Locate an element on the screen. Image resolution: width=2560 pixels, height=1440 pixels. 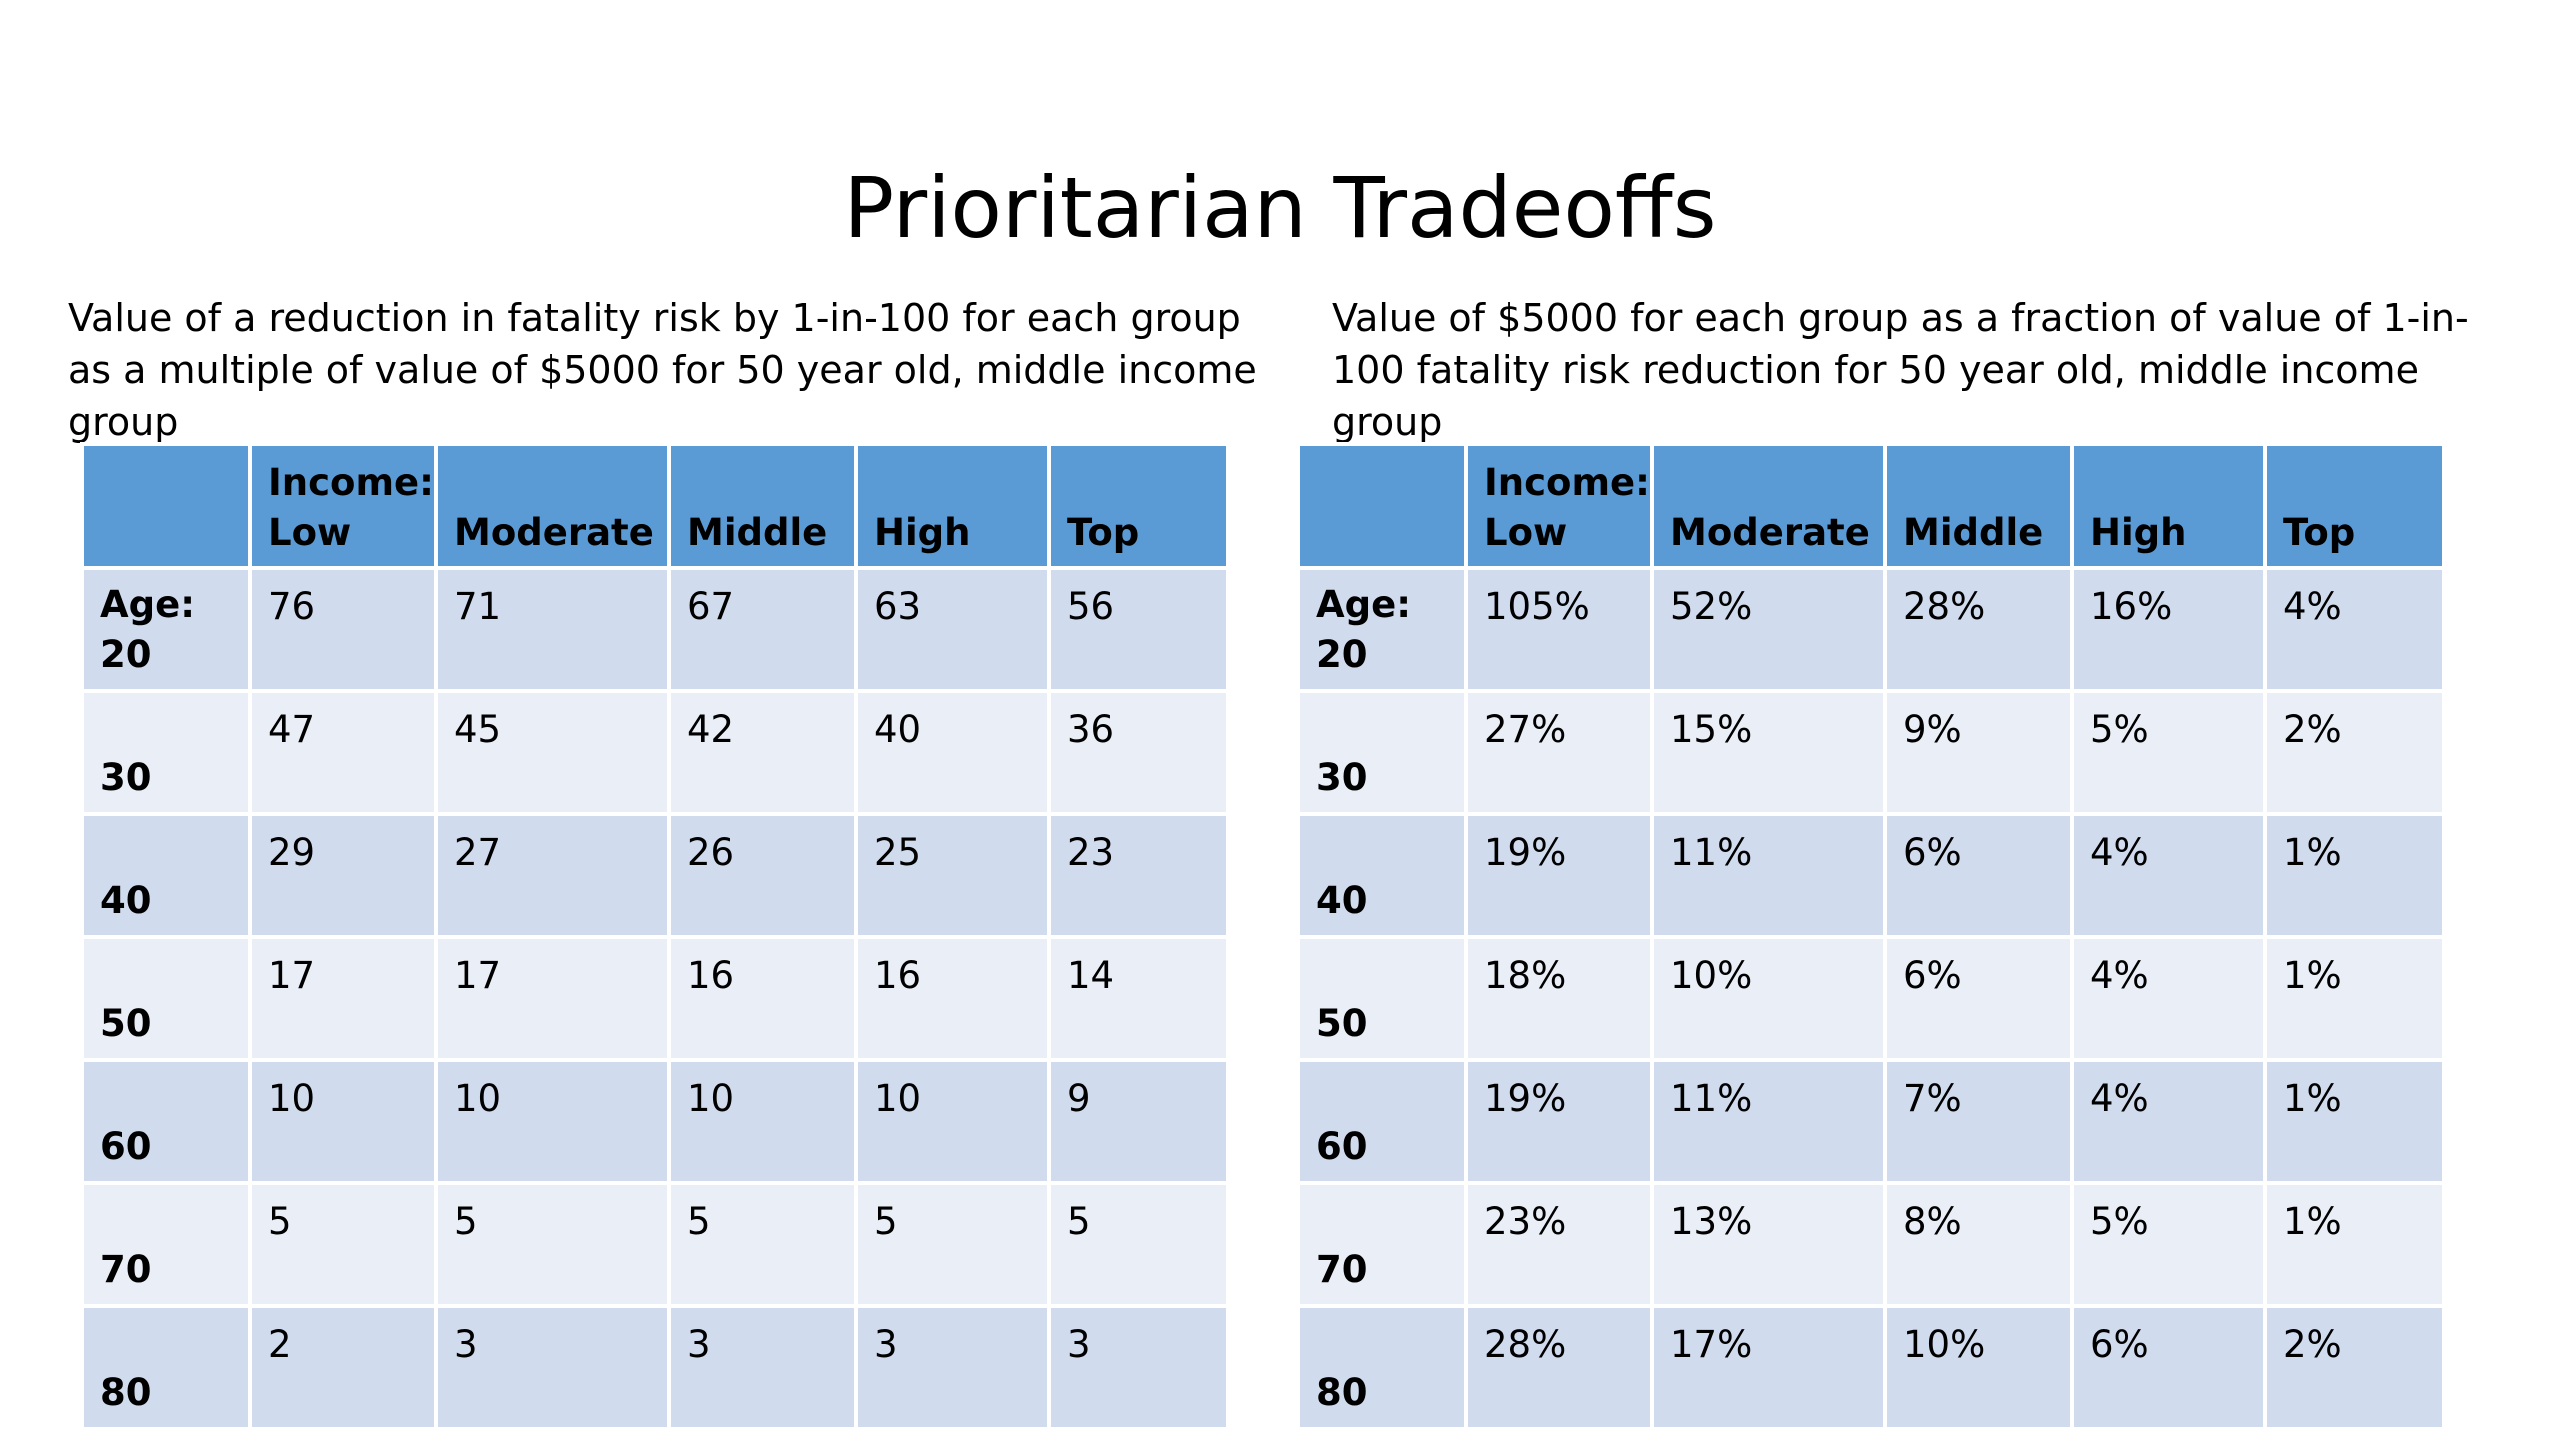
table-cell: 63 is located at coordinates (952, 629).